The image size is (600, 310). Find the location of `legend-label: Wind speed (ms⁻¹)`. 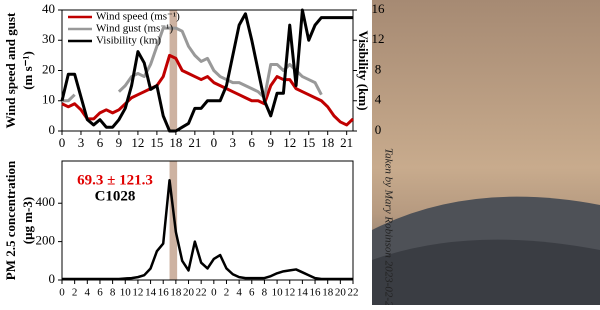

legend-label: Wind speed (ms⁻¹) is located at coordinates (138, 17).